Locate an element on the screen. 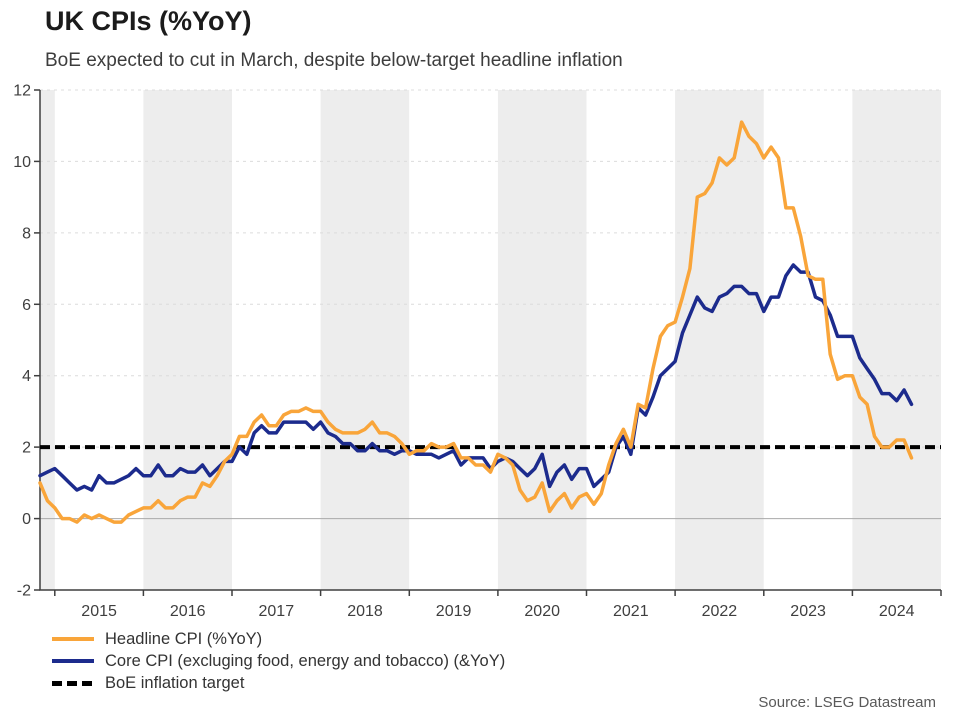 This screenshot has width=960, height=720. x-axis-label: 2018 is located at coordinates (365, 611).